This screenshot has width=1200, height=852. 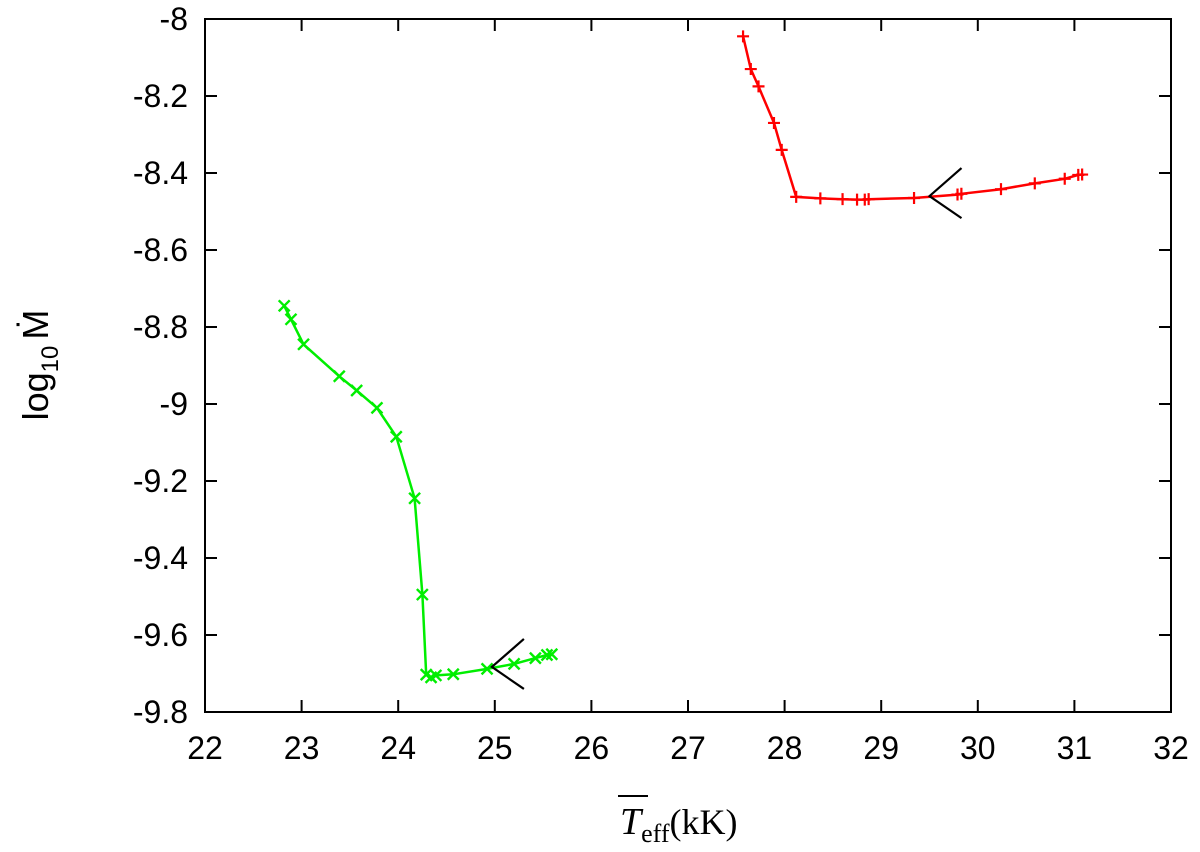 What do you see at coordinates (160, 173) in the screenshot?
I see `y-tick-label: -8.4` at bounding box center [160, 173].